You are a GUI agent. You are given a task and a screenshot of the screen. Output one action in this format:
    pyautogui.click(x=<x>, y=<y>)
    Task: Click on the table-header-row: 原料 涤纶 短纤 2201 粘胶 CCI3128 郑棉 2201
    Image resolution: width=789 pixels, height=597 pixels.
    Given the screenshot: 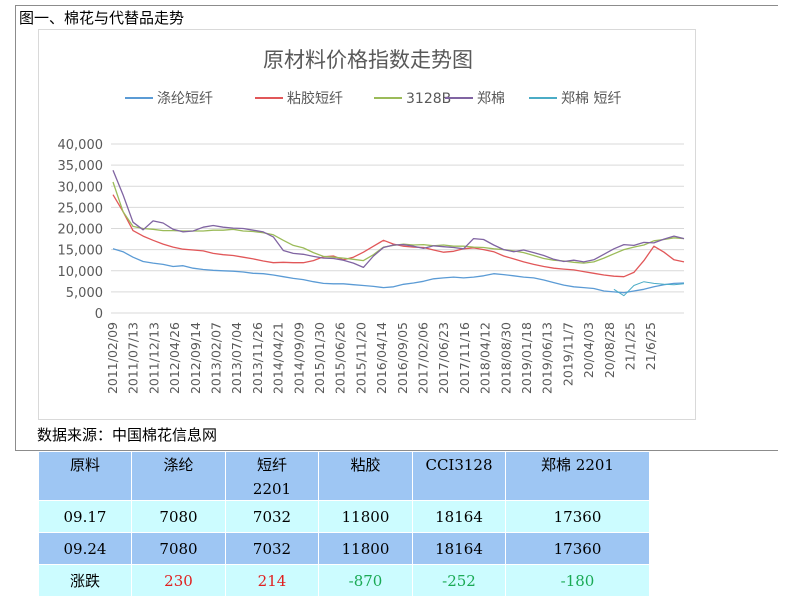 What is the action you would take?
    pyautogui.click(x=344, y=476)
    